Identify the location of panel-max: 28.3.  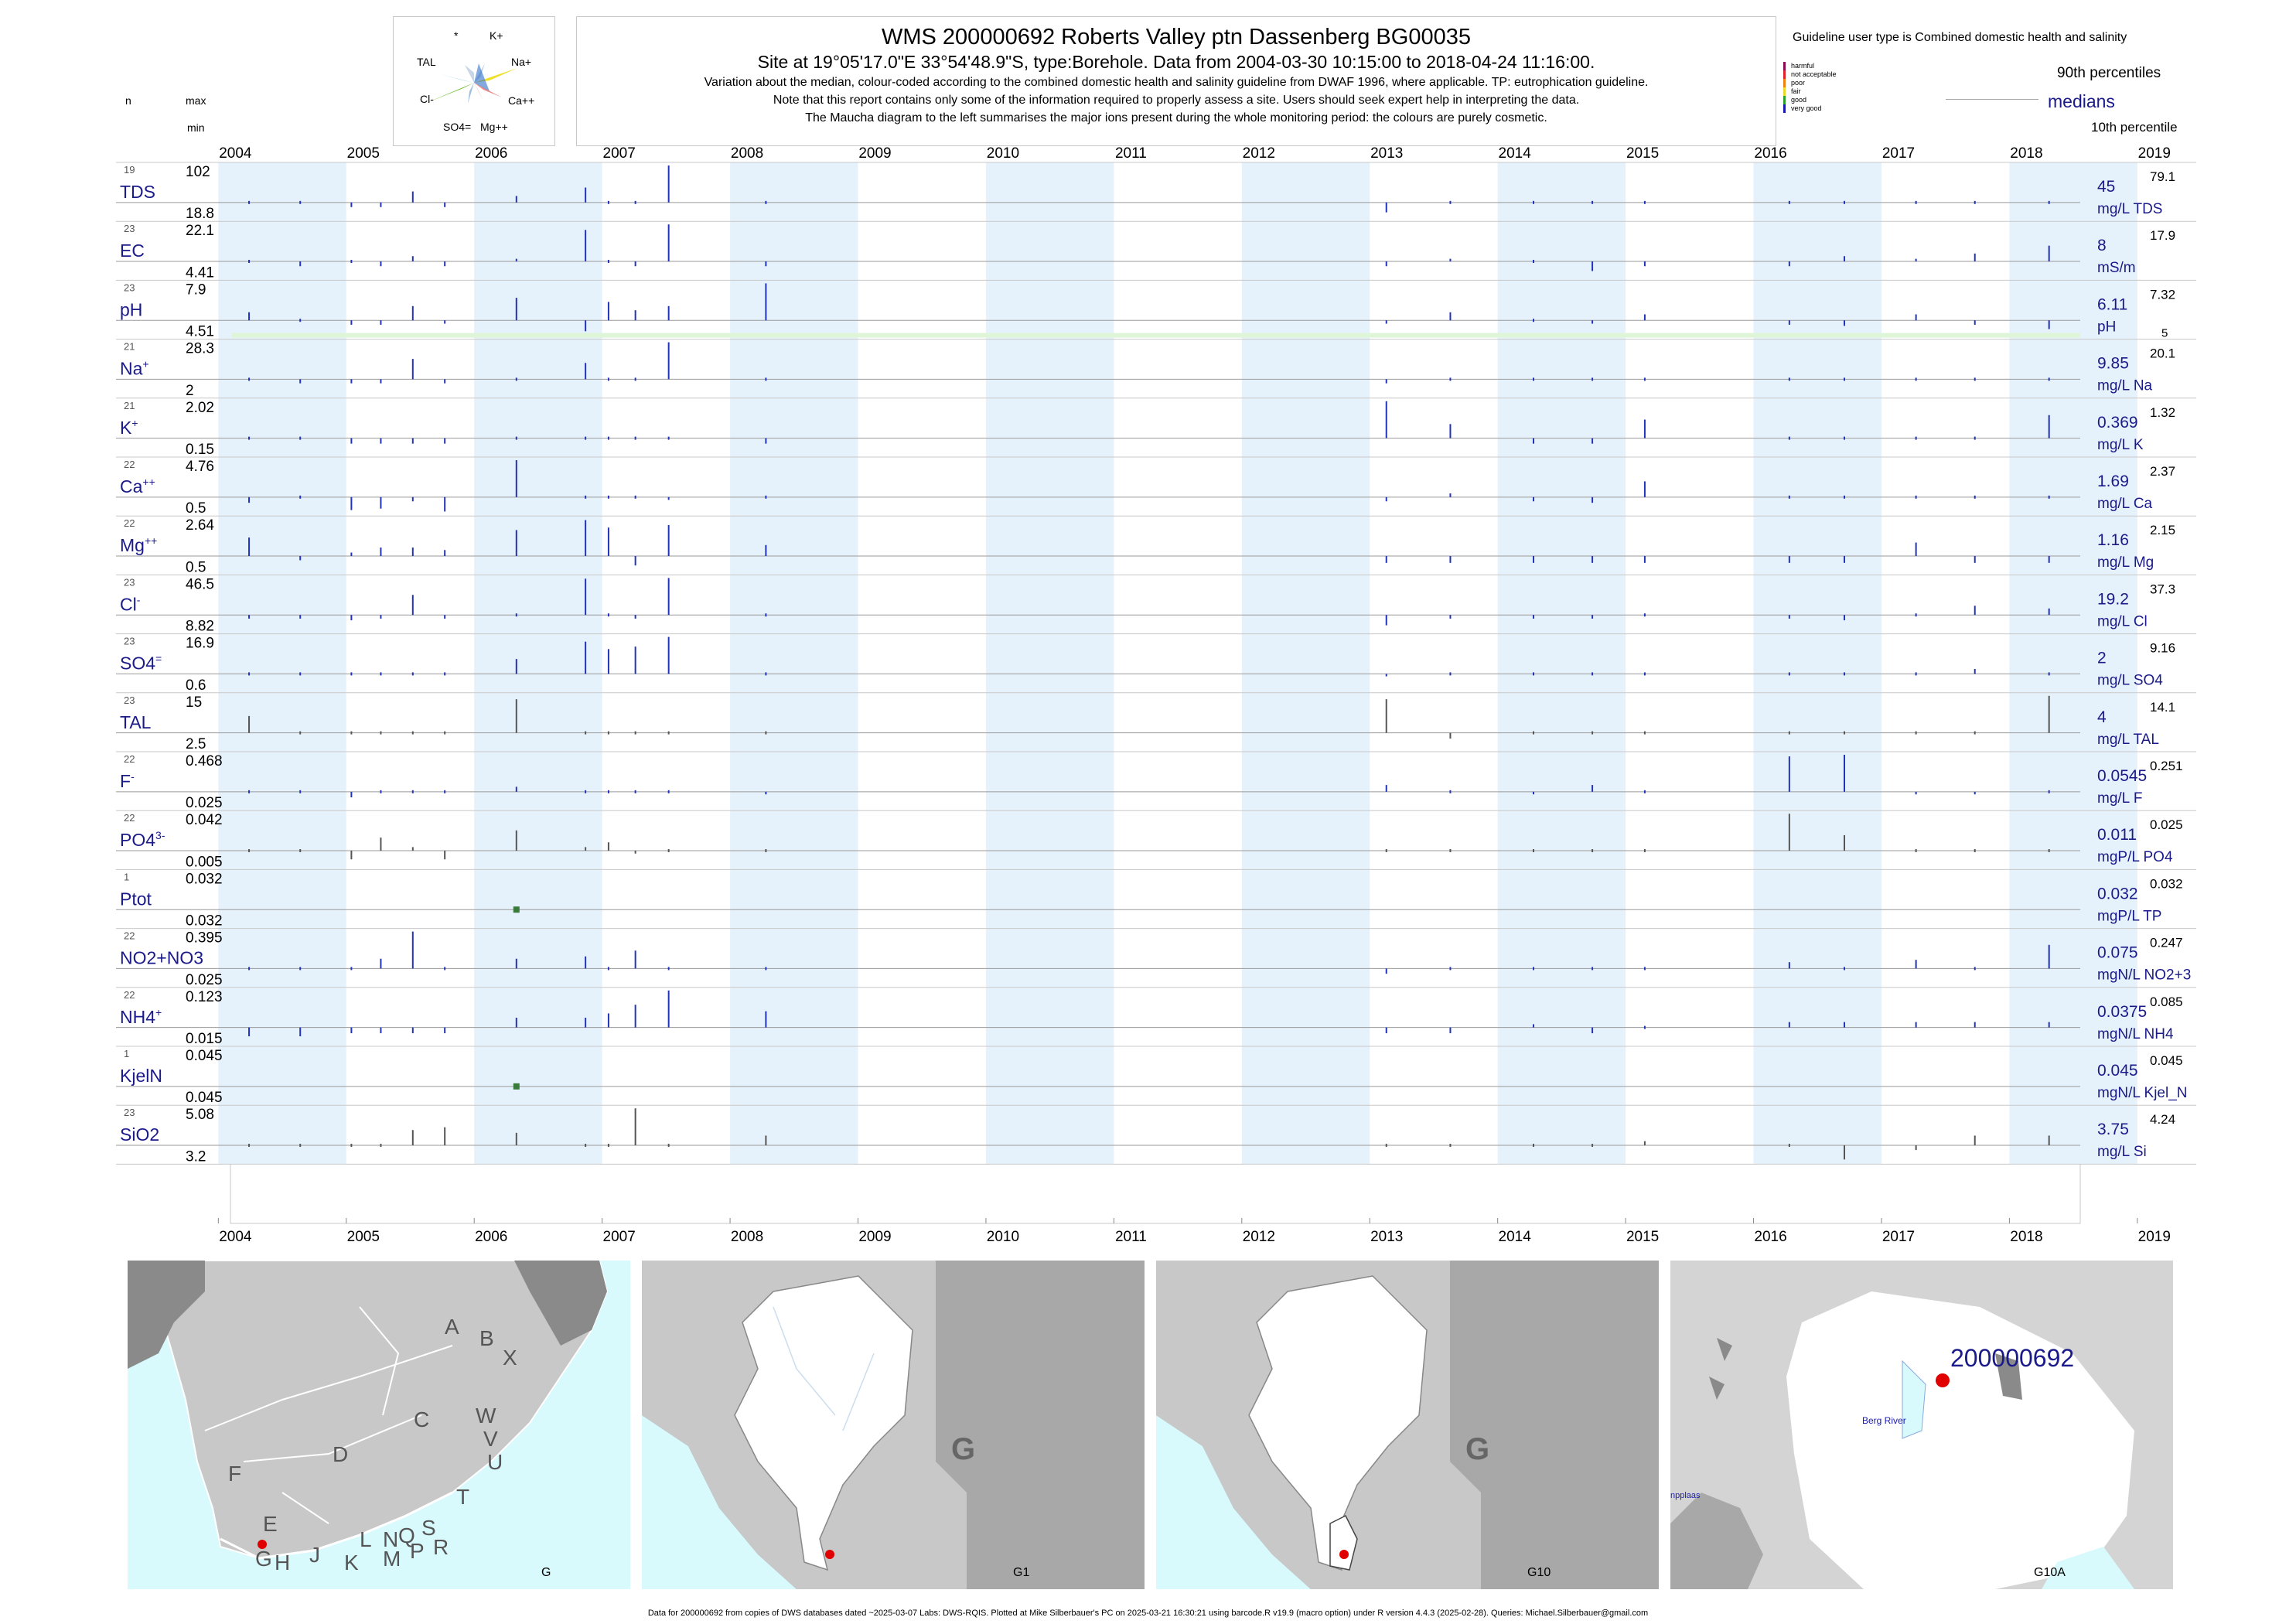
(200, 349).